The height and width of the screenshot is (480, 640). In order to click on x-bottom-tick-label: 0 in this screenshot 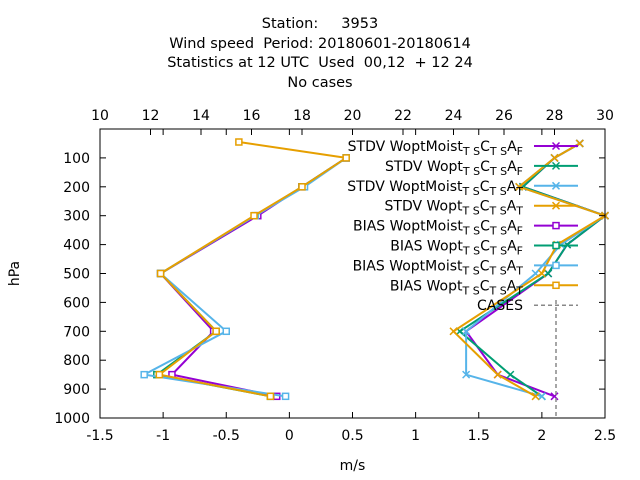, I will do `click(289, 436)`.